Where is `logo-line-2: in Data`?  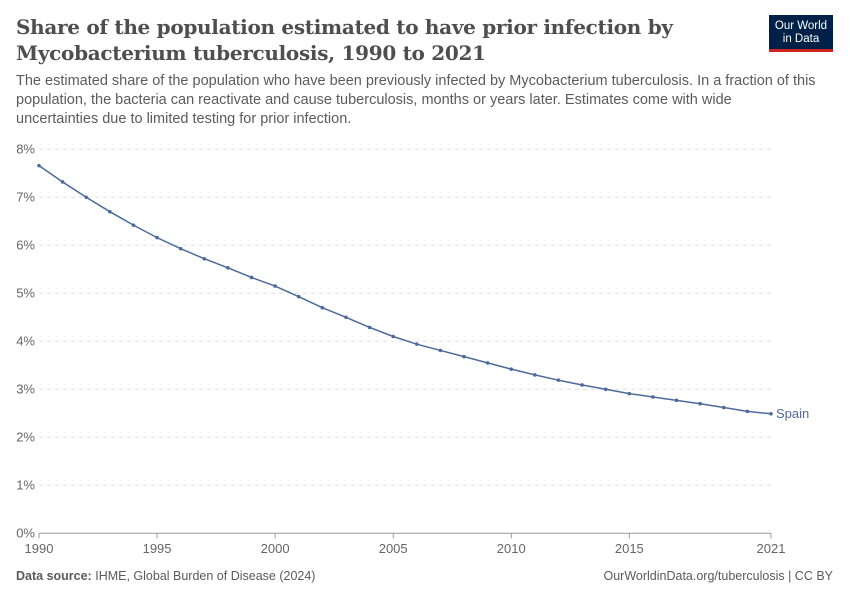
logo-line-2: in Data is located at coordinates (801, 39).